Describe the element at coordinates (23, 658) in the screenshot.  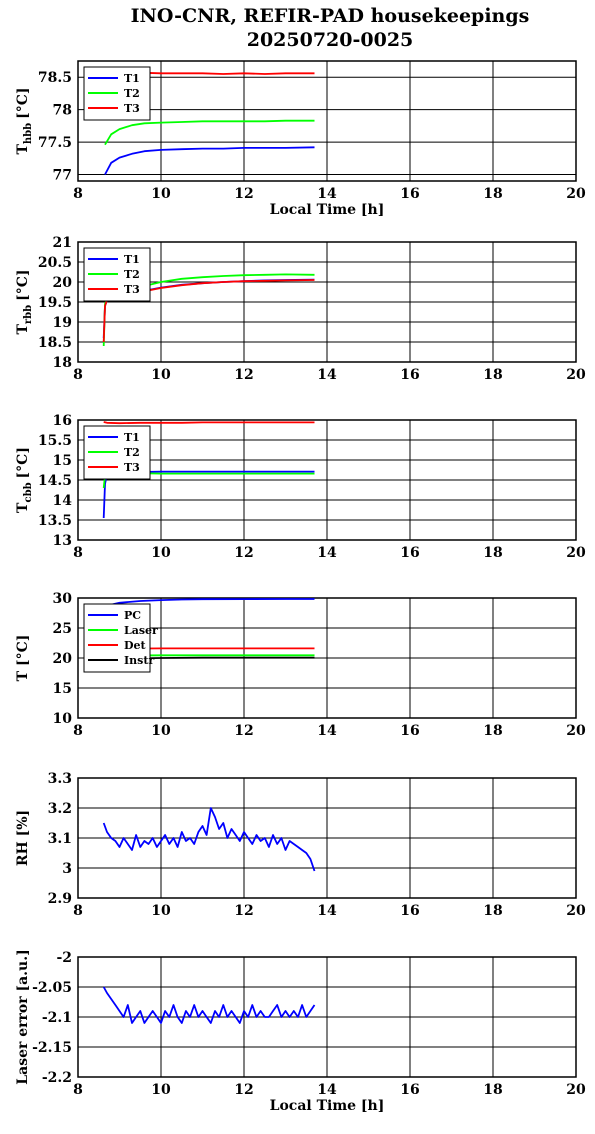
I see `y-axis-label: T [°C]` at that location.